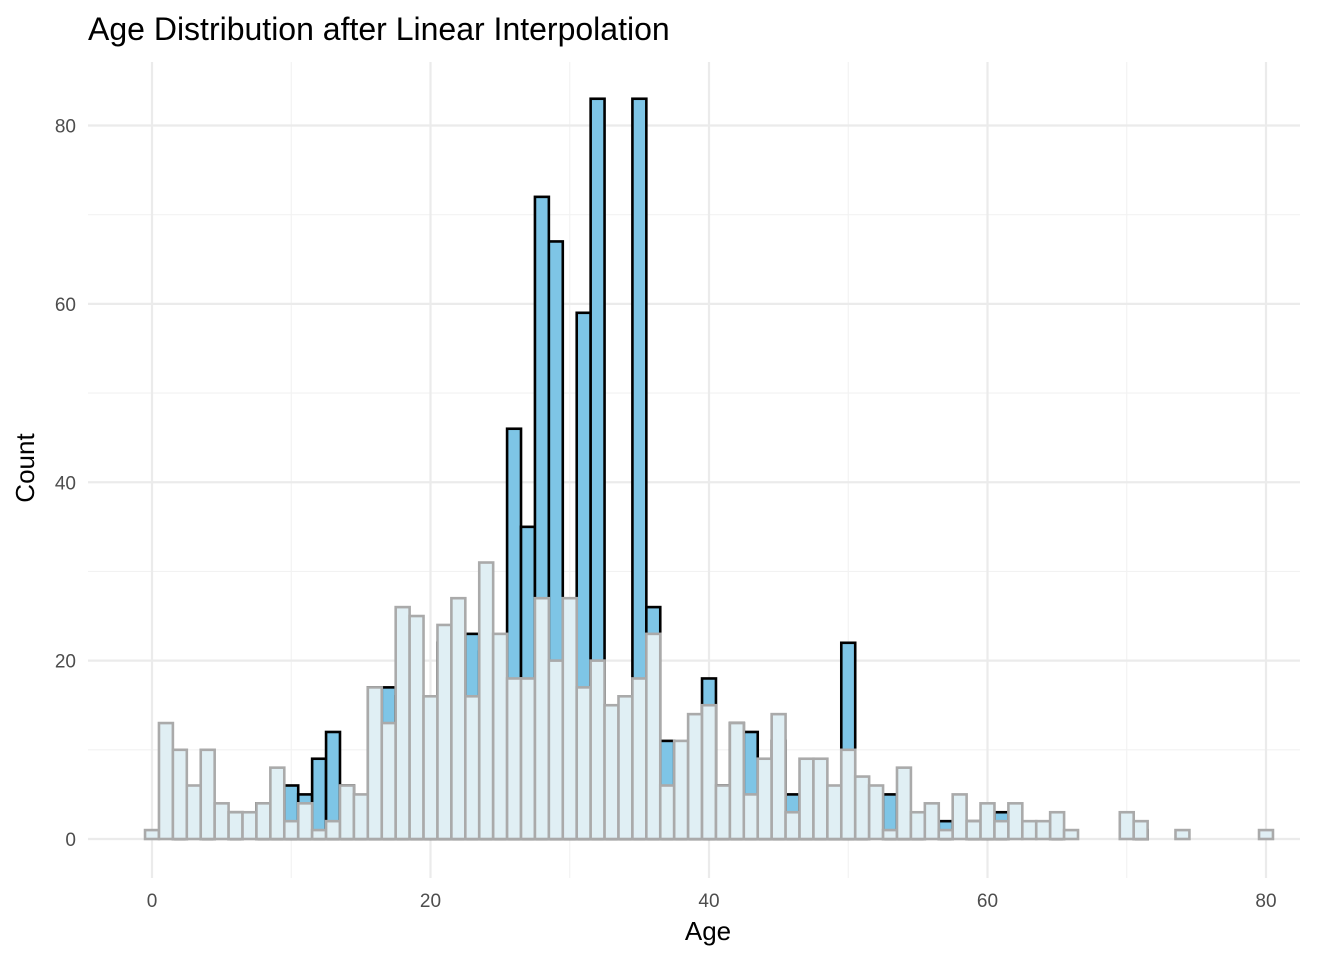  I want to click on x-axis-label: Age, so click(708, 931).